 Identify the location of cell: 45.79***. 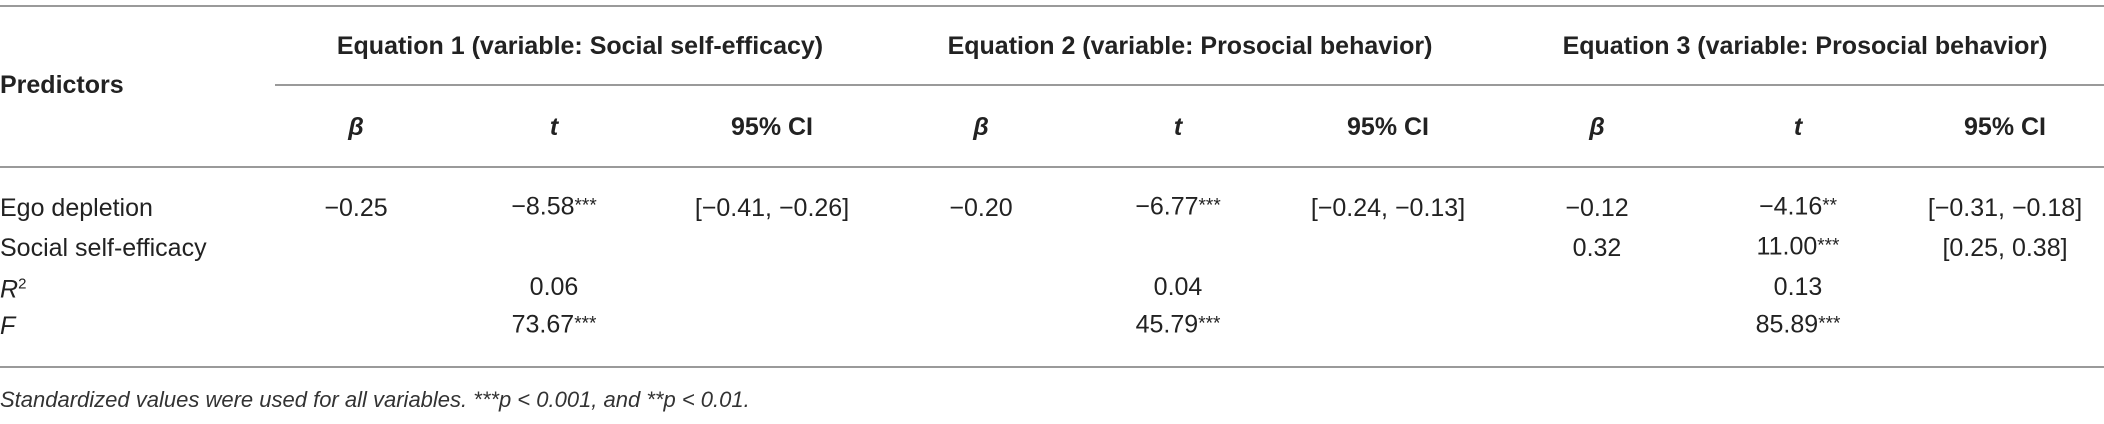
(1178, 326).